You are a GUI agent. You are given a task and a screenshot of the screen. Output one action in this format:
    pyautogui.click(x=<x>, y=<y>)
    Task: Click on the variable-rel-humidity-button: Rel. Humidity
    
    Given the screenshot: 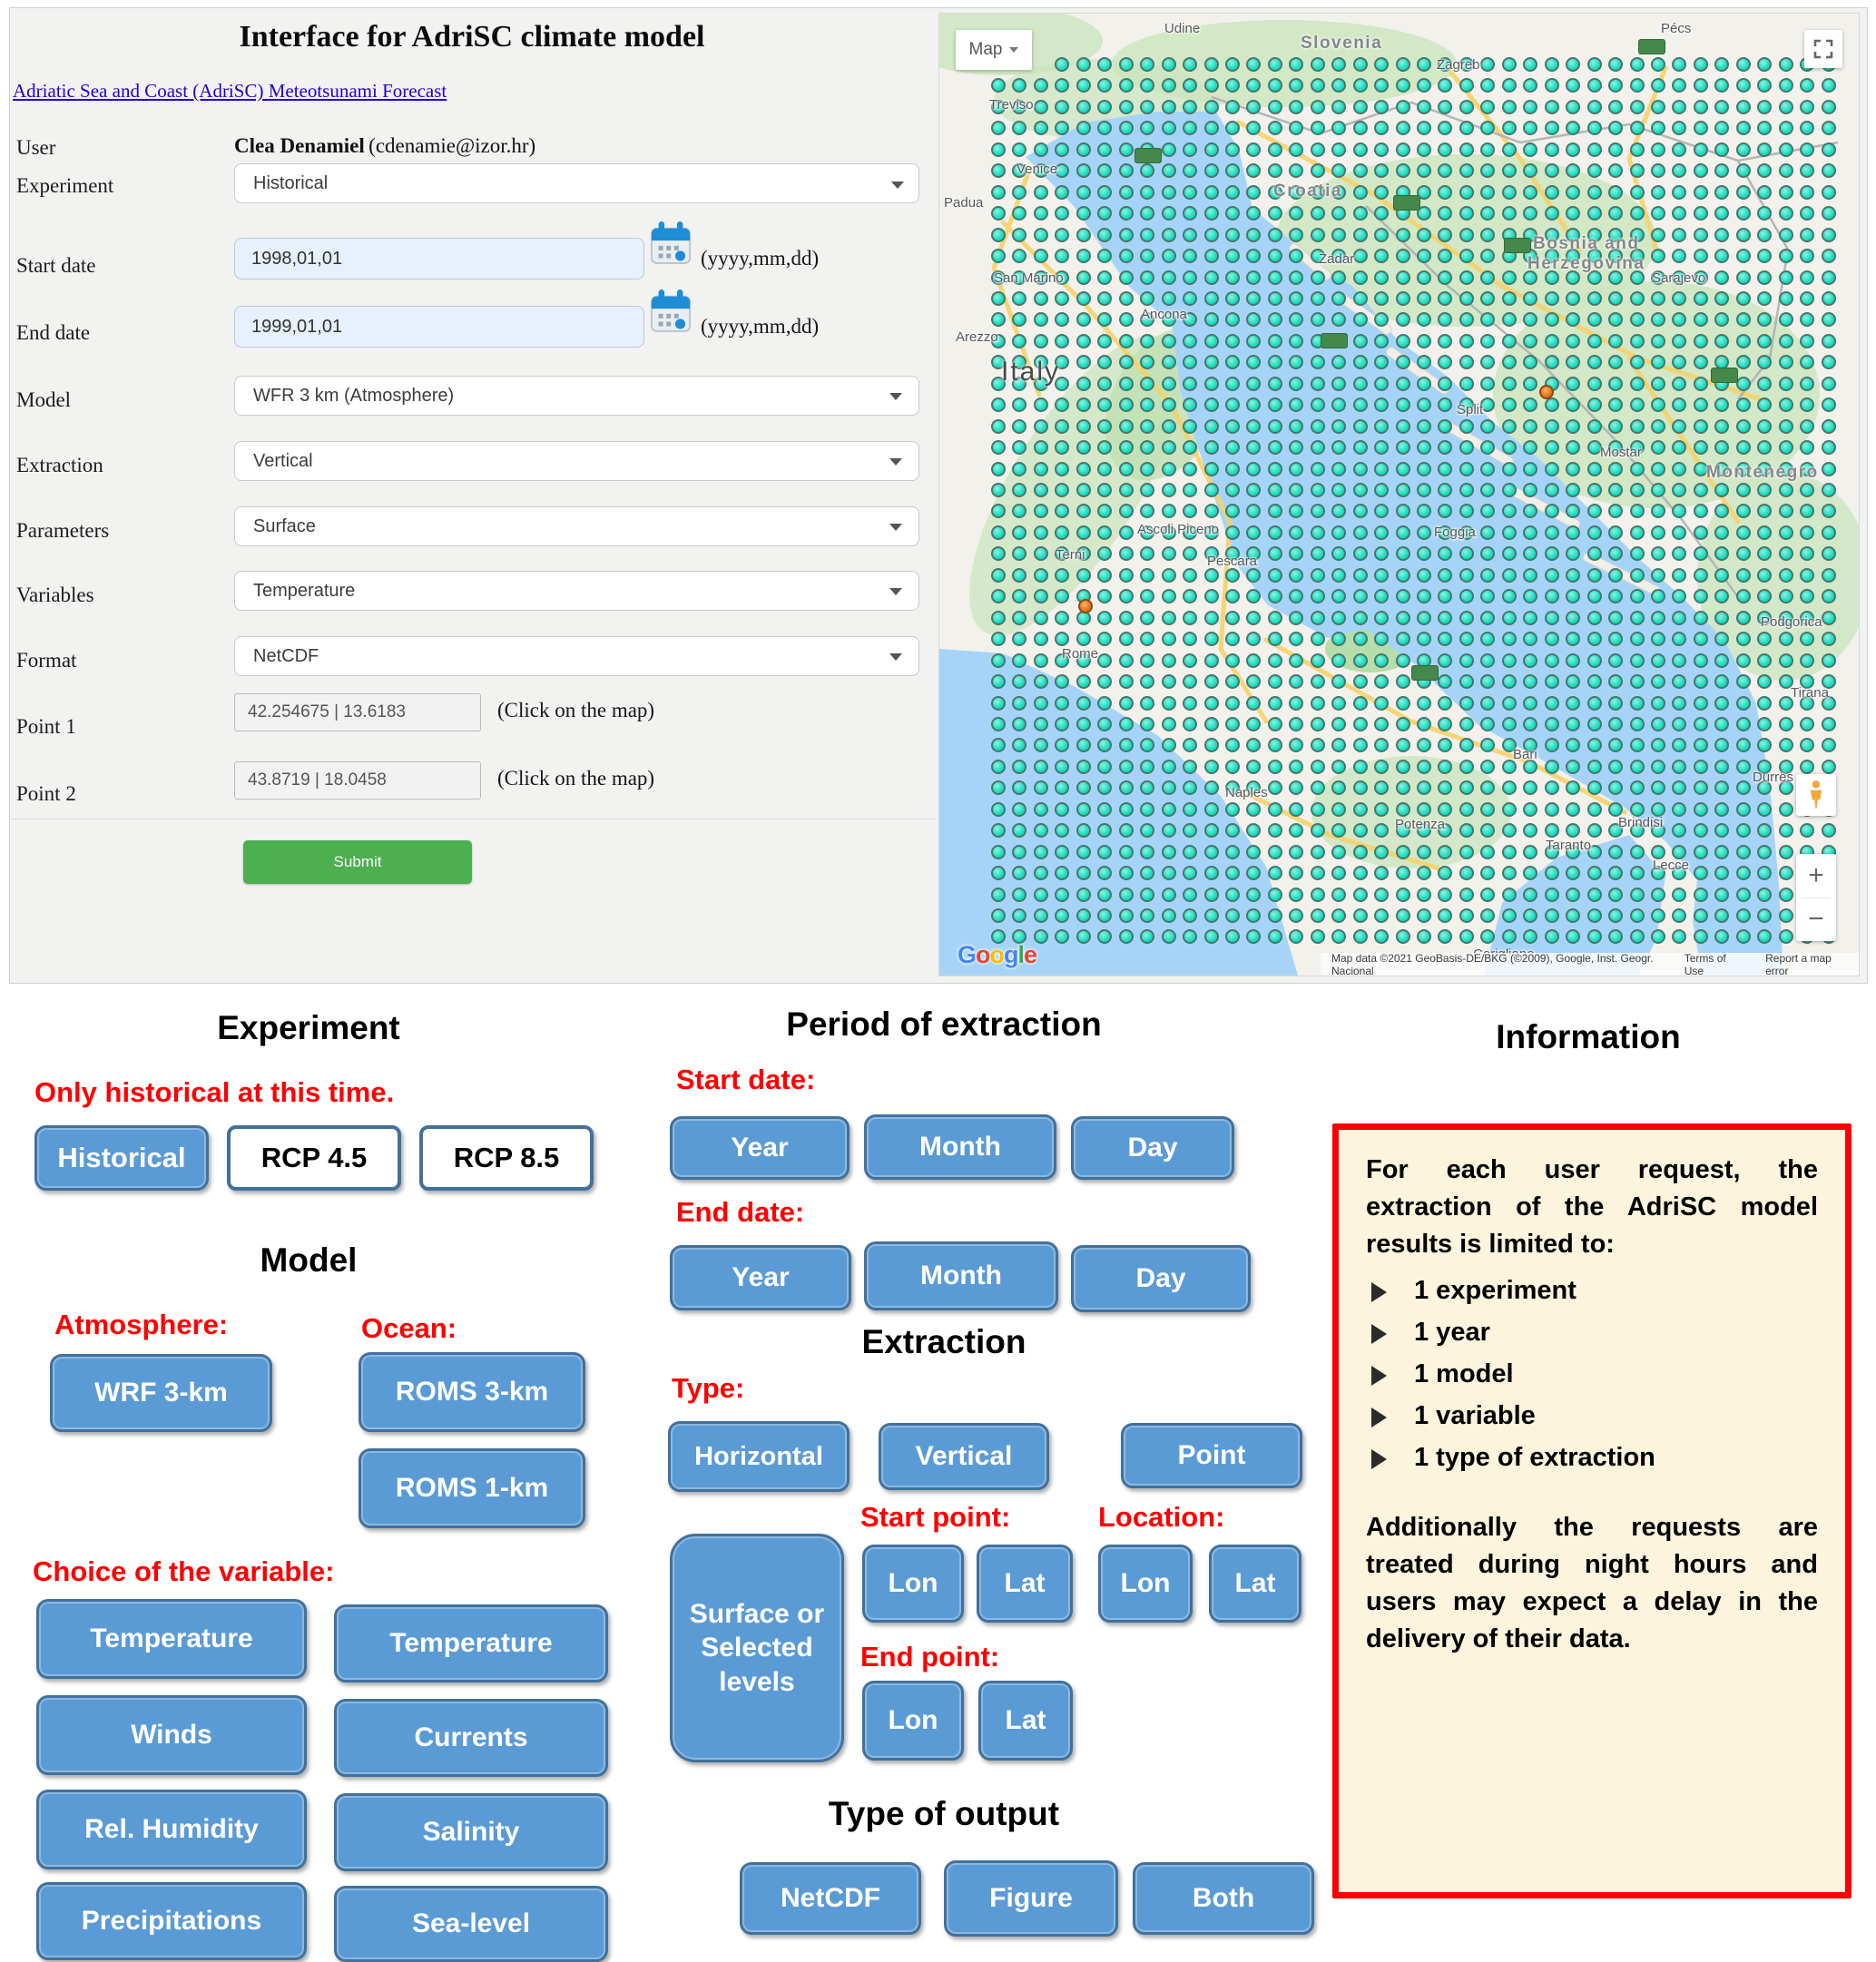 What is the action you would take?
    pyautogui.click(x=172, y=1830)
    